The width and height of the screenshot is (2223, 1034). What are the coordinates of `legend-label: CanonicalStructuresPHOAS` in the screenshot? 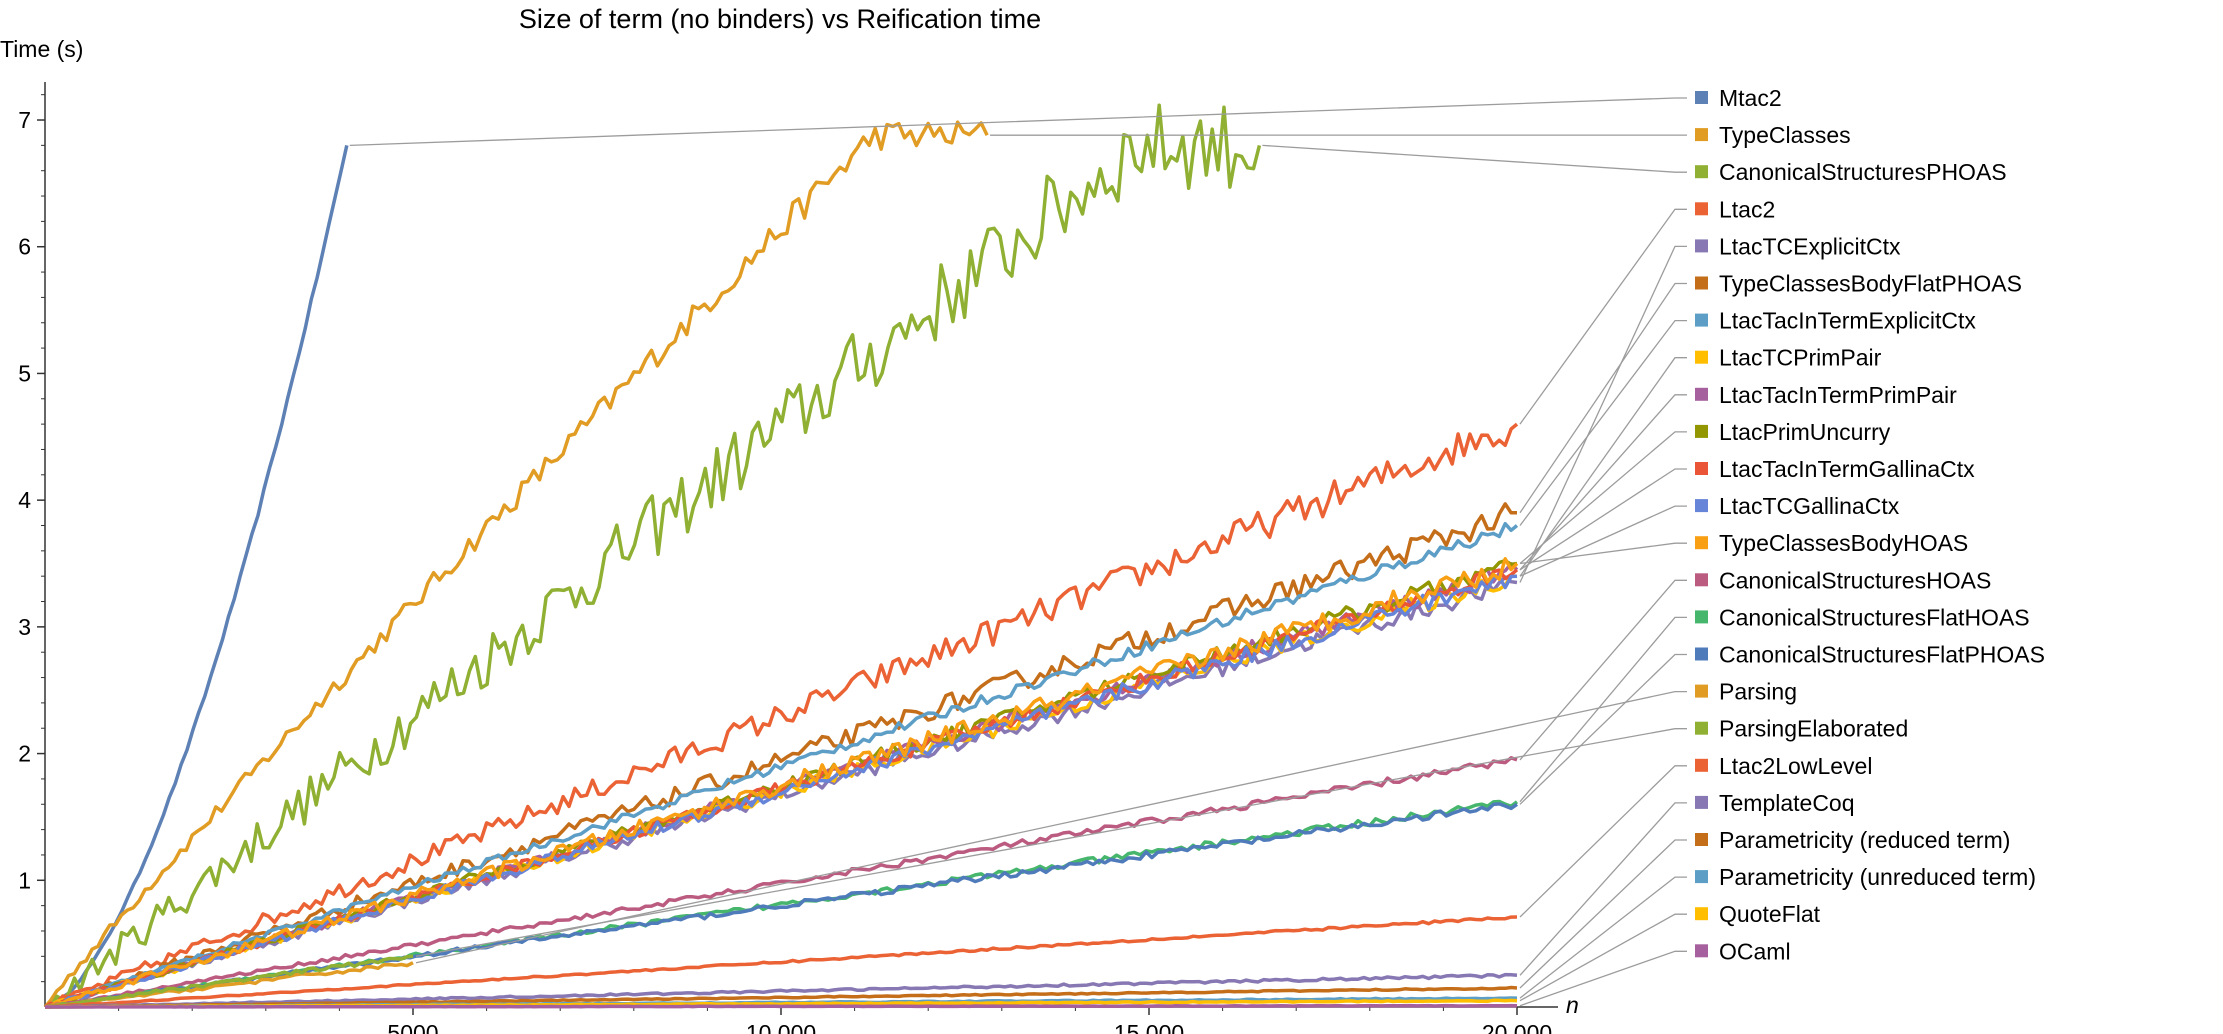 It's located at (1863, 172).